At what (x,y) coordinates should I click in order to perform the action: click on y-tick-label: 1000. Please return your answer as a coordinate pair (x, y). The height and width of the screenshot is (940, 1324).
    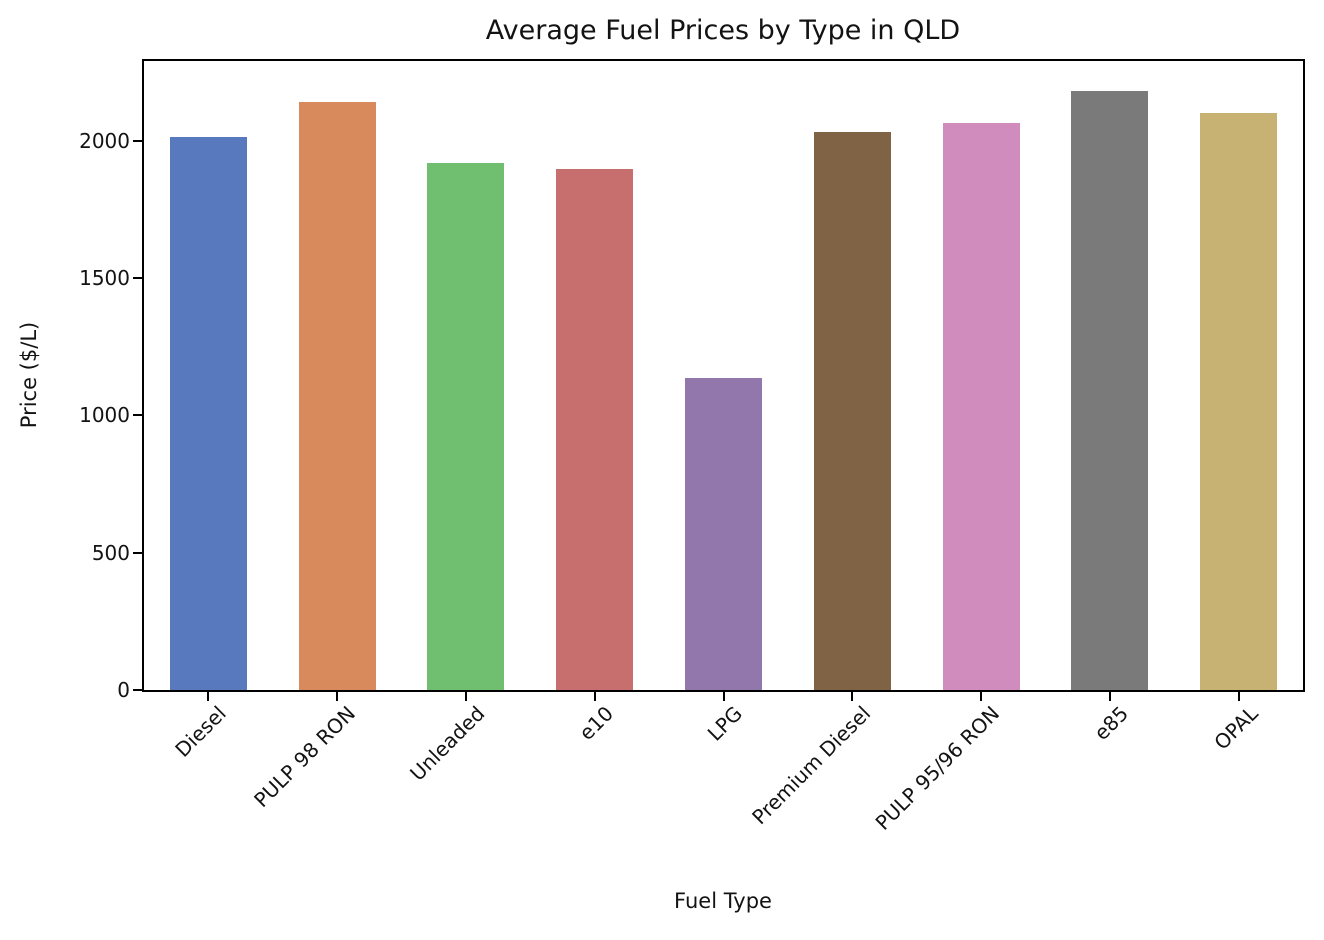
    Looking at the image, I should click on (104, 415).